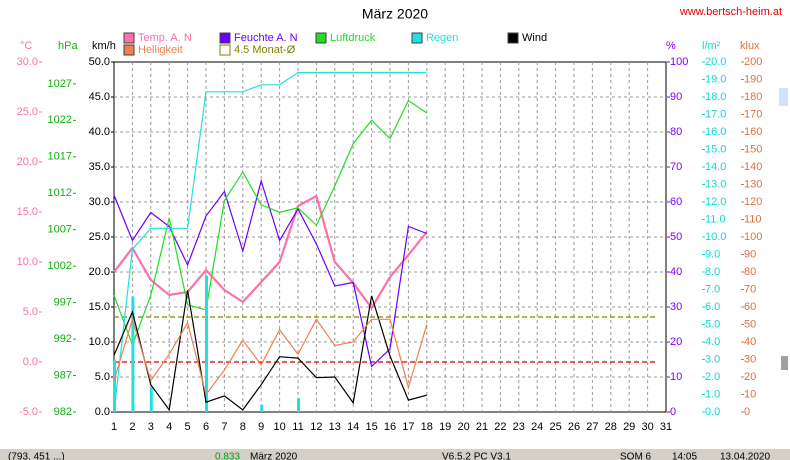  What do you see at coordinates (753, 97) in the screenshot?
I see `y-tick-label: 180` at bounding box center [753, 97].